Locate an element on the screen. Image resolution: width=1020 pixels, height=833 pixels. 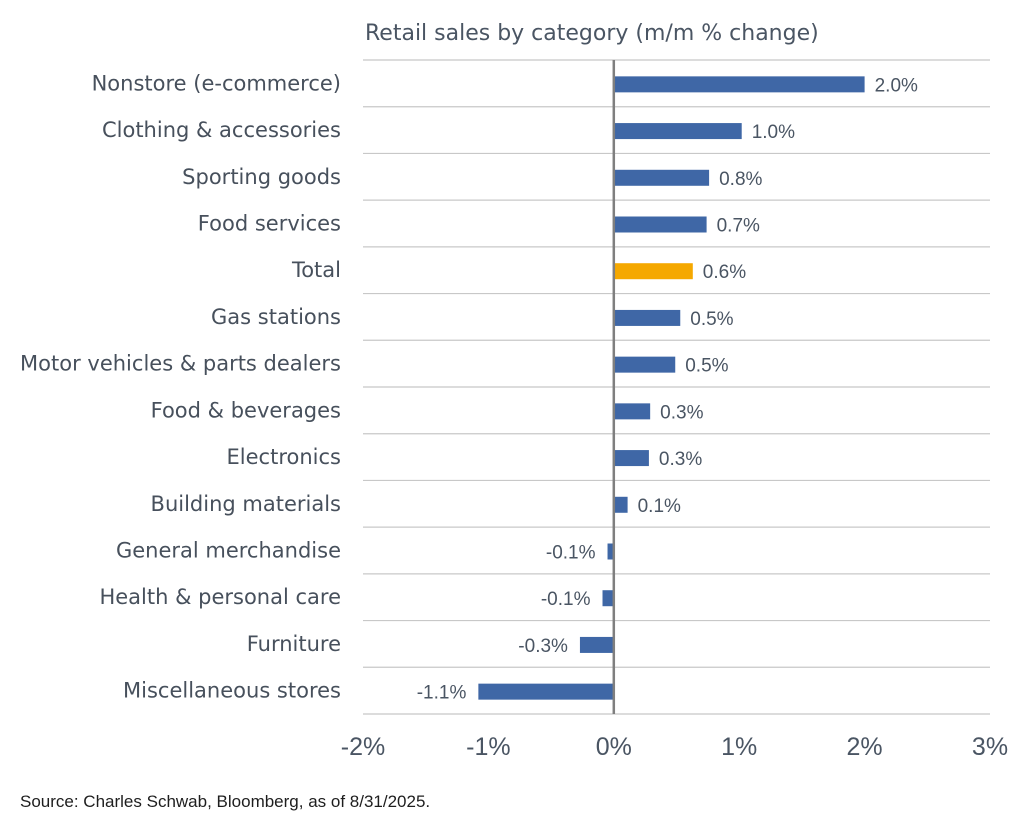
category-label: Health & personal care is located at coordinates (220, 597).